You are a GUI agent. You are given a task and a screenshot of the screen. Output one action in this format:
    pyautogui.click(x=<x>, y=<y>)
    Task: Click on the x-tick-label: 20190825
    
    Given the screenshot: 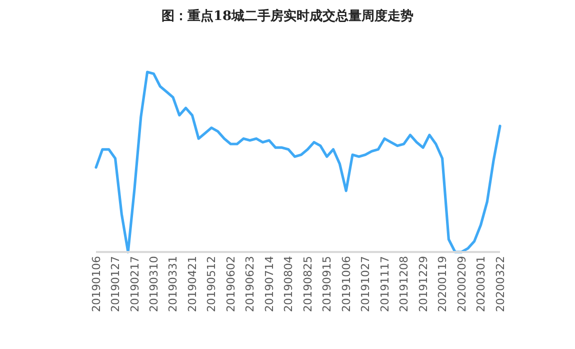 What is the action you would take?
    pyautogui.click(x=307, y=284)
    